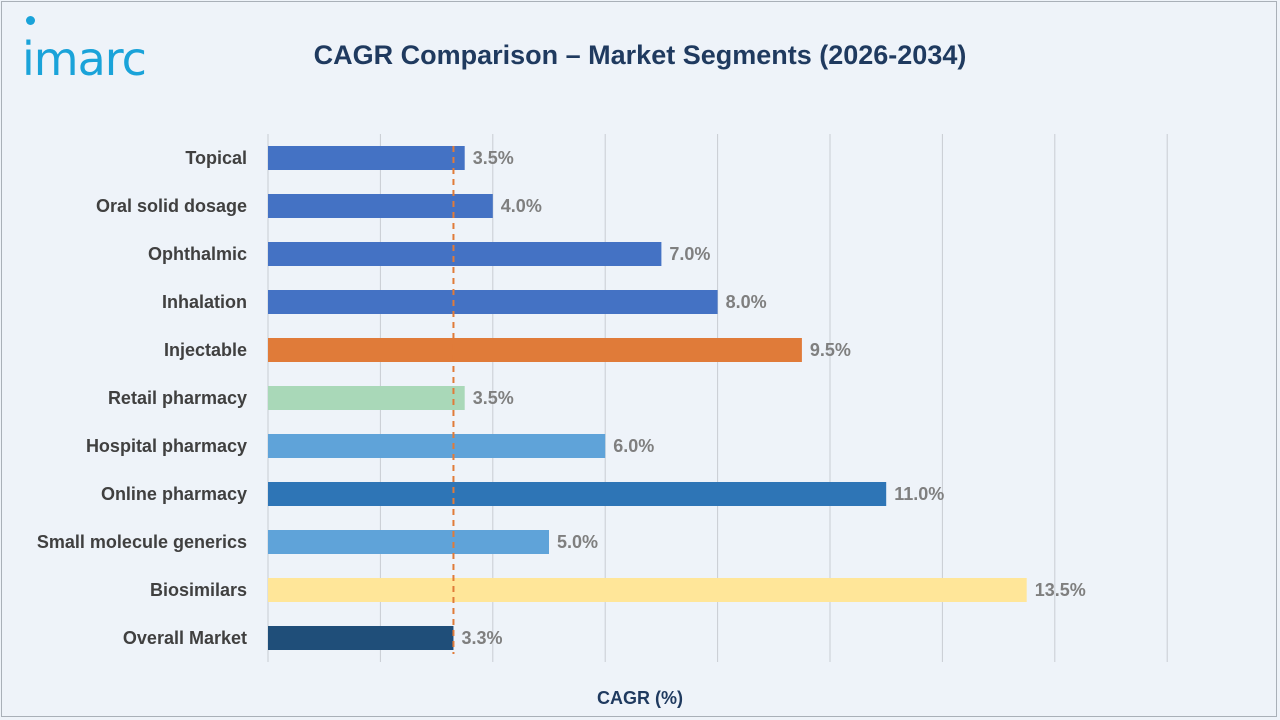 This screenshot has width=1280, height=720. Describe the element at coordinates (166, 446) in the screenshot. I see `category-label: Hospital pharmacy` at that location.